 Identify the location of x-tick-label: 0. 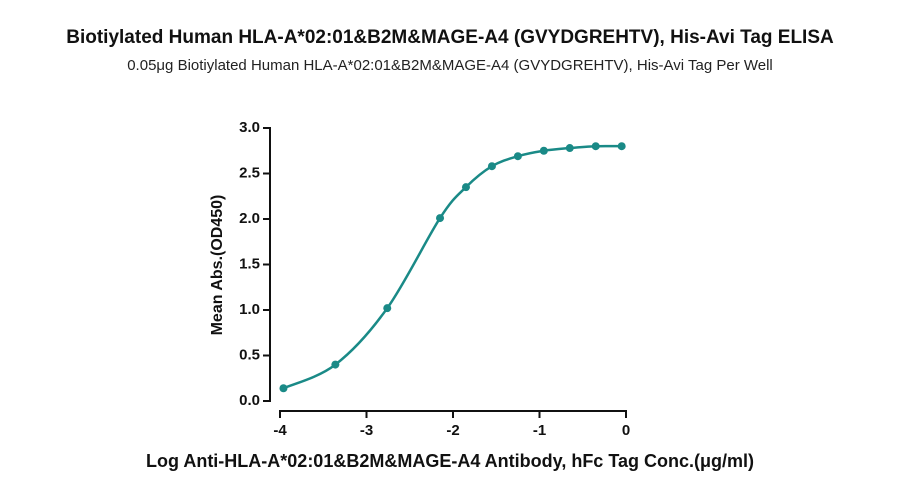
(626, 430).